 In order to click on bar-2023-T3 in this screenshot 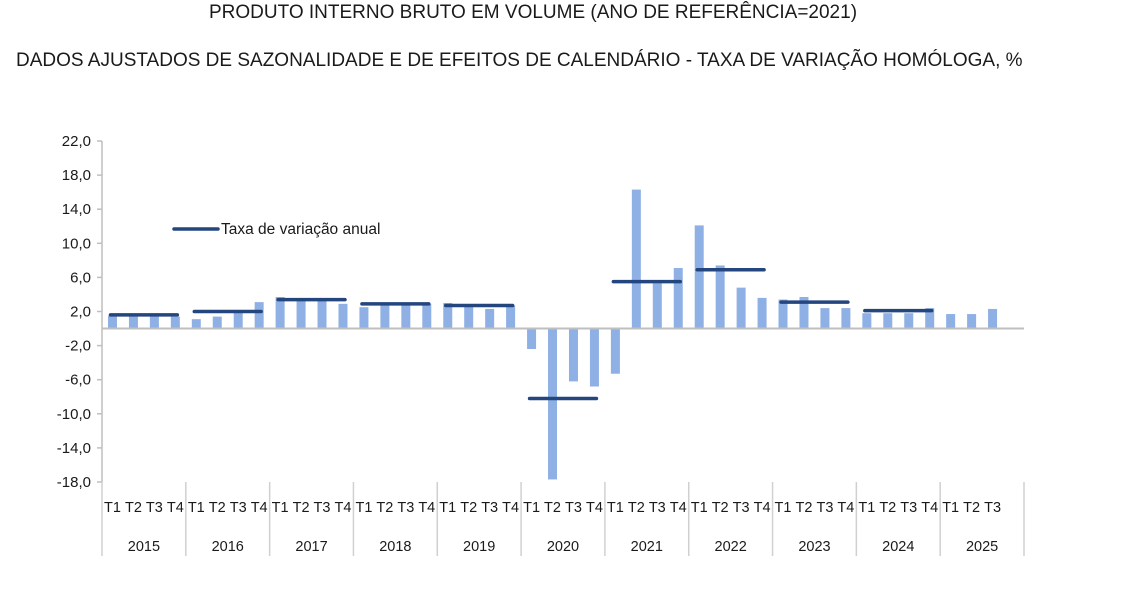, I will do `click(825, 318)`.